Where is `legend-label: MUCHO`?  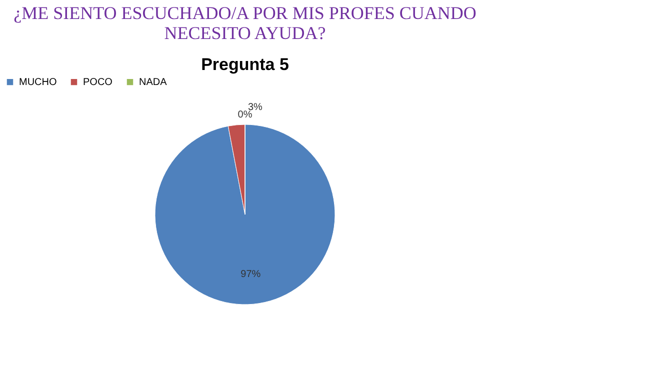
legend-label: MUCHO is located at coordinates (38, 82).